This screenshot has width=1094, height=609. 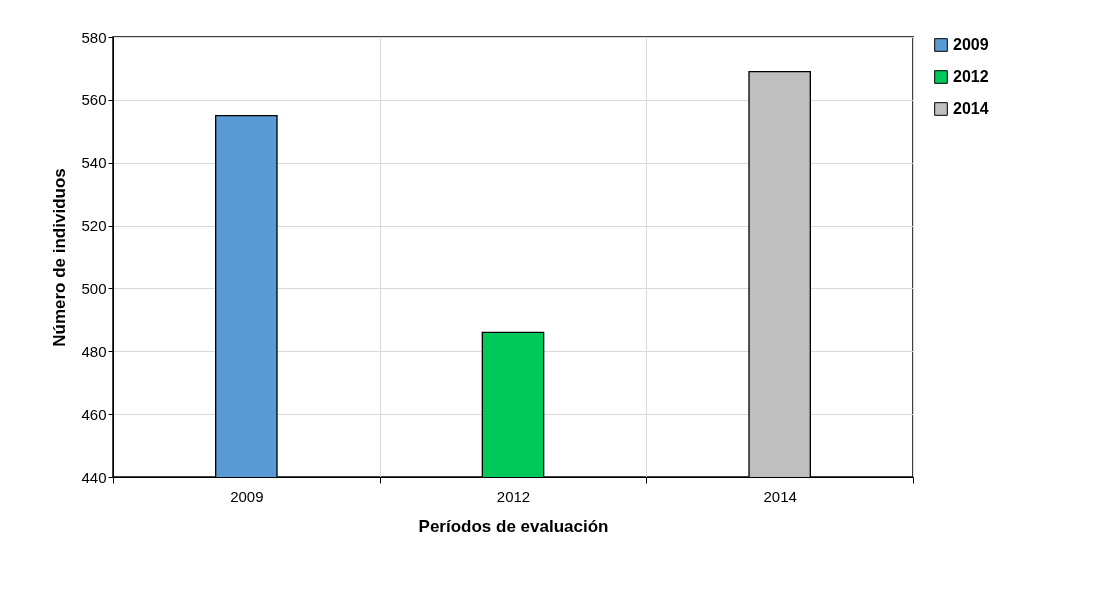 I want to click on x-tick-label: 2012, so click(x=513, y=496).